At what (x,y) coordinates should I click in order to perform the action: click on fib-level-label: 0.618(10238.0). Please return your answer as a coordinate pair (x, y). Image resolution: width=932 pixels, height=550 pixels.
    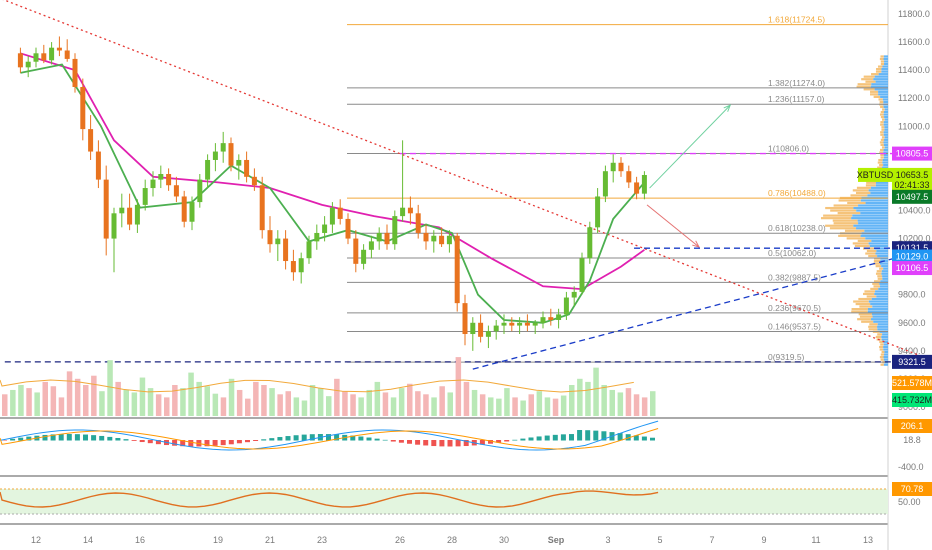
    Looking at the image, I should click on (797, 228).